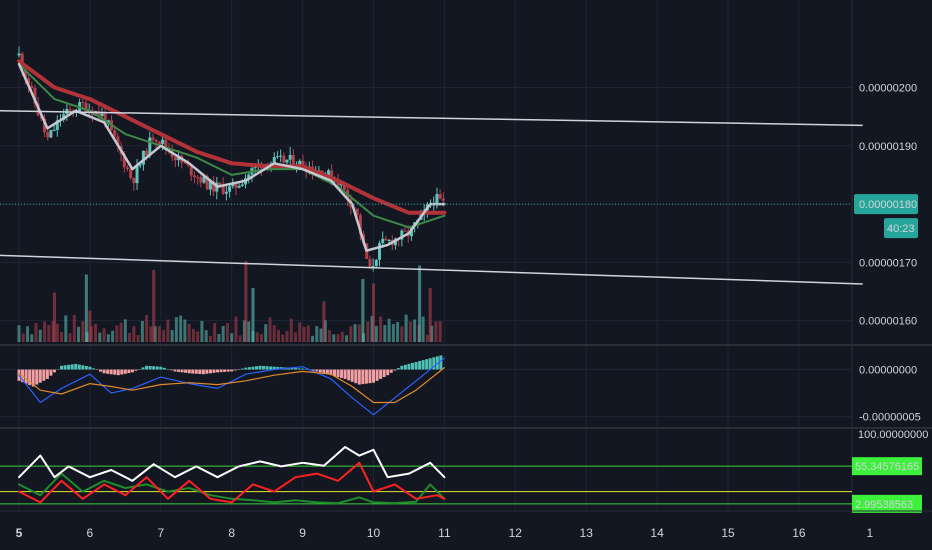  Describe the element at coordinates (728, 533) in the screenshot. I see `date-tick-label: 15` at that location.